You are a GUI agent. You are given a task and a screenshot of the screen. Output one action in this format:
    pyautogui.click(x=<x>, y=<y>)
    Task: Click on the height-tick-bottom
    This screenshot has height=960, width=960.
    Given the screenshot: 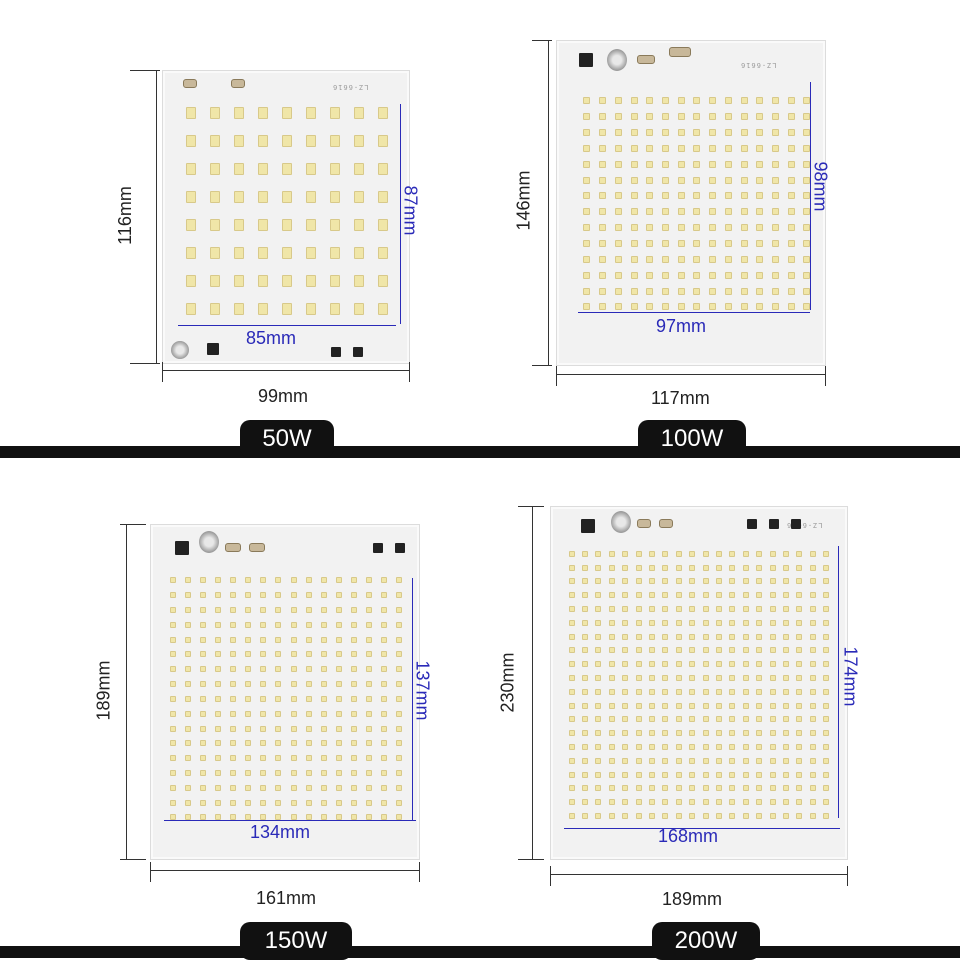 What is the action you would take?
    pyautogui.click(x=542, y=365)
    